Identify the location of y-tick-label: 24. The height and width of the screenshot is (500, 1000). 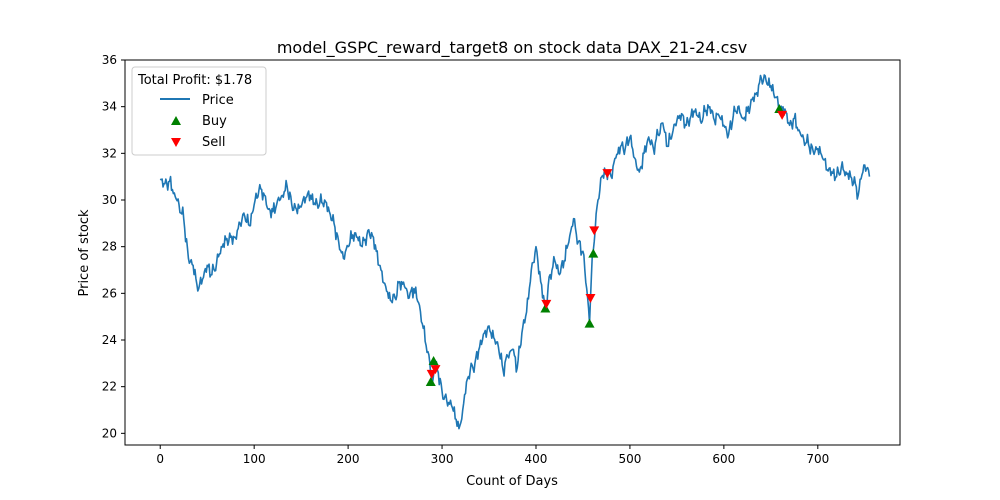
(109, 340).